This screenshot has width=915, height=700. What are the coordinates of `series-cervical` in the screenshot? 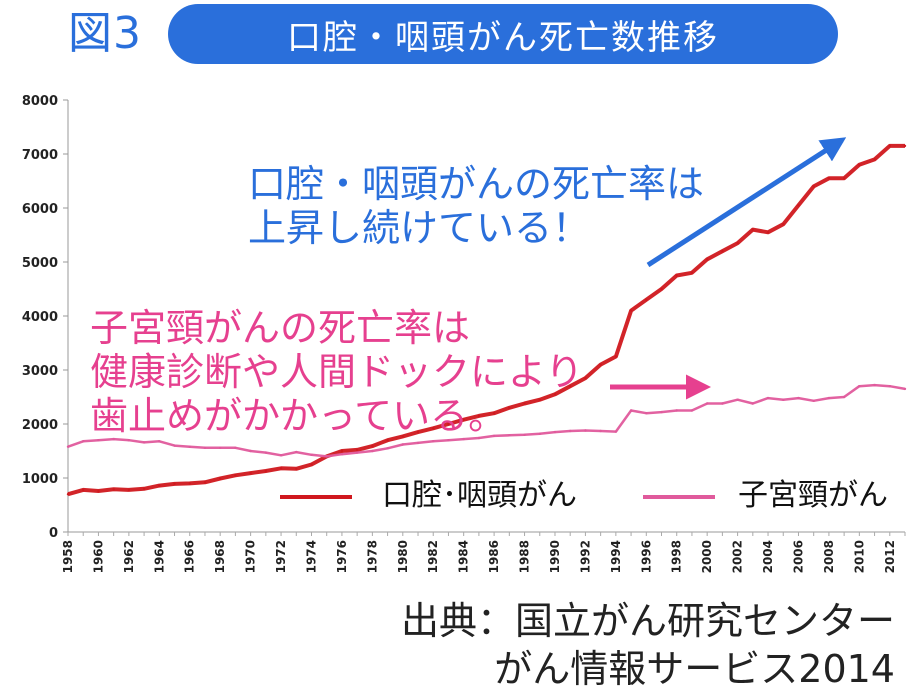 It's located at (486, 420).